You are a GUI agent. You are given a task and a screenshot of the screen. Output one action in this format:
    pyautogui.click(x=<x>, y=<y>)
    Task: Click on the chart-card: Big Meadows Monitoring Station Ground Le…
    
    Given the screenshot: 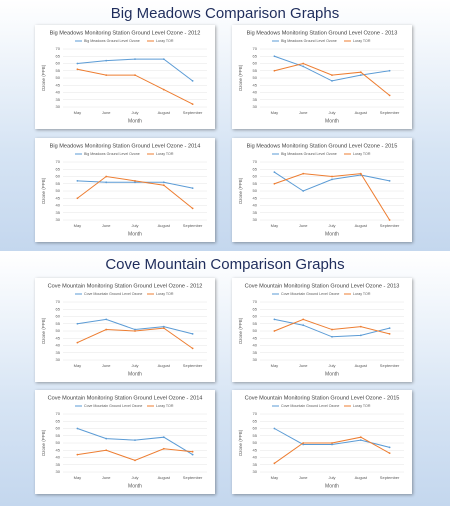 What is the action you would take?
    pyautogui.click(x=322, y=190)
    